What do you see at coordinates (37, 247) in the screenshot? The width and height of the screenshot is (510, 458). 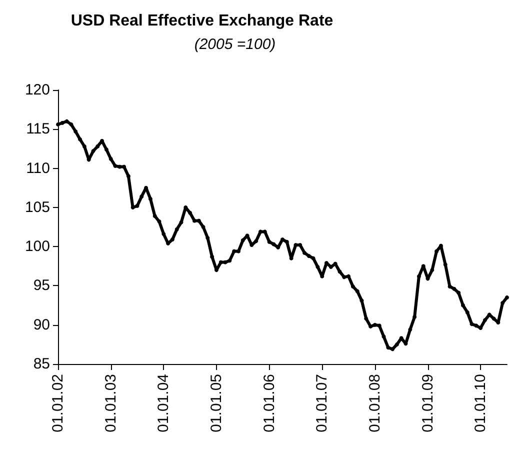 I see `y-tick-label: 100` at bounding box center [37, 247].